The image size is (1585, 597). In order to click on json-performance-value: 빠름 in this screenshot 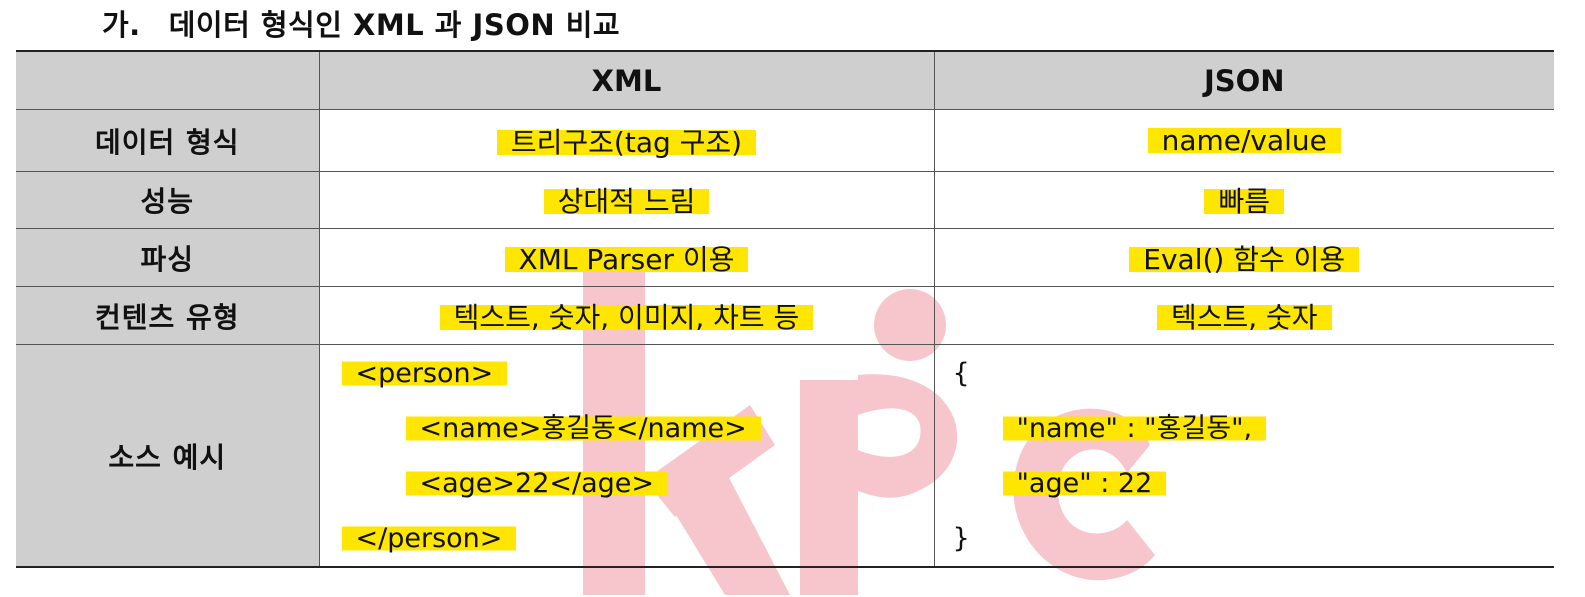, I will do `click(1244, 201)`.